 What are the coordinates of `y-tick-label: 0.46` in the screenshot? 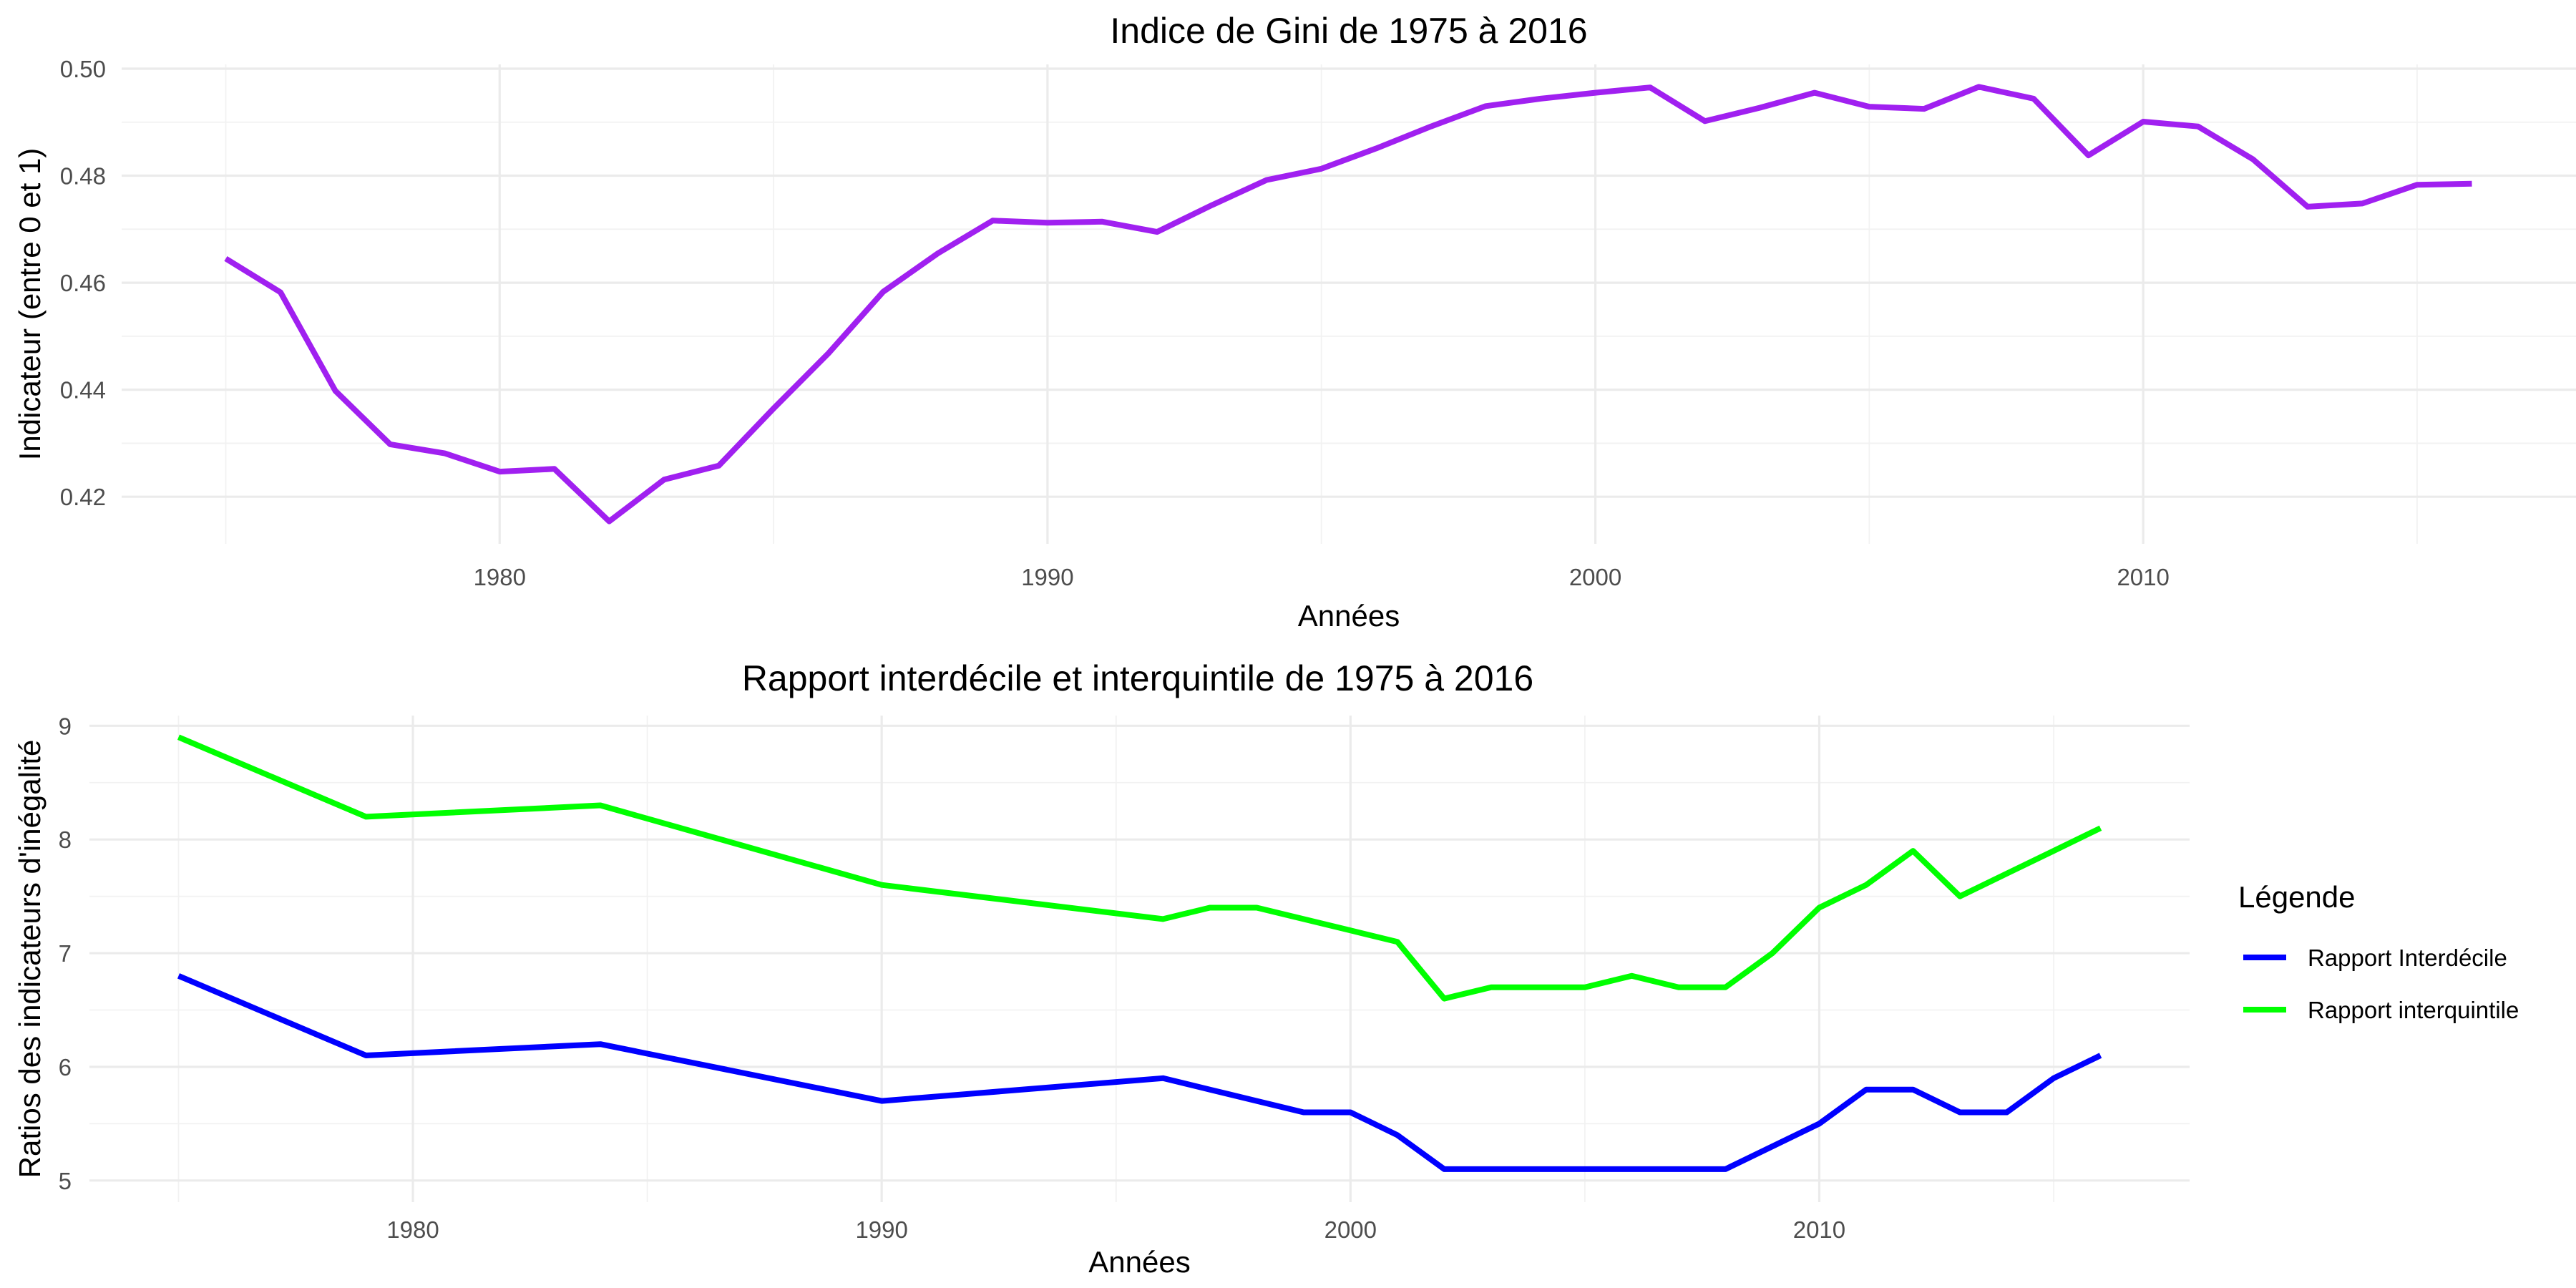 It's located at (83, 283).